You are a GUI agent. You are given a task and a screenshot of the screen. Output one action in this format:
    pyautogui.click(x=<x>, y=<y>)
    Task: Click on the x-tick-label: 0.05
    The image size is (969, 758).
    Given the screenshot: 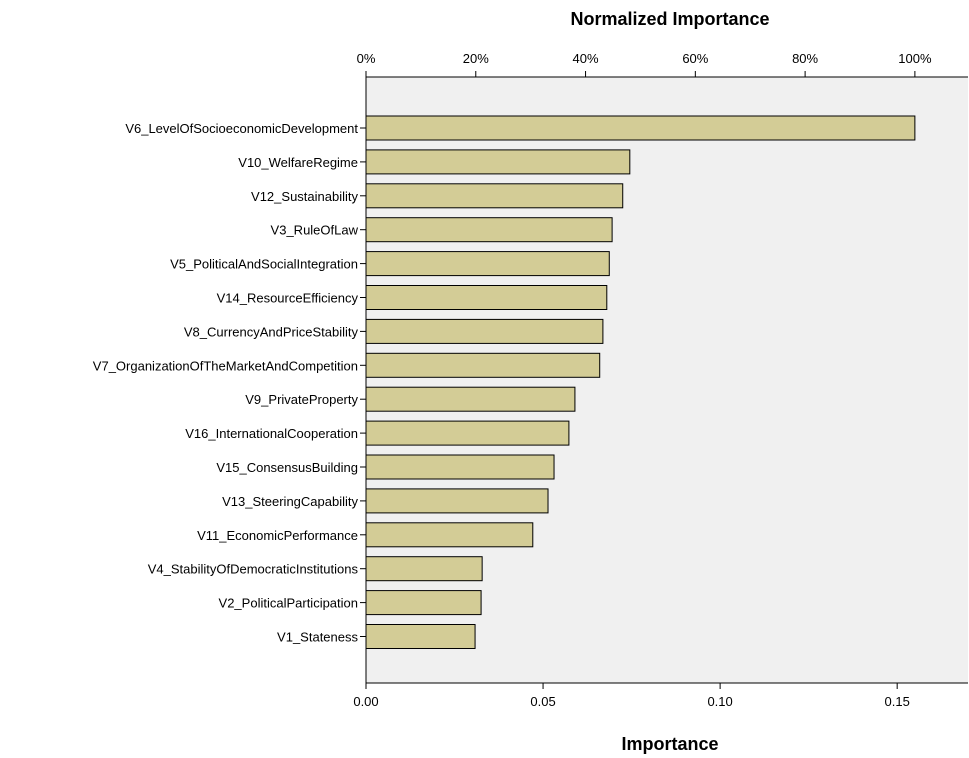 What is the action you would take?
    pyautogui.click(x=542, y=701)
    